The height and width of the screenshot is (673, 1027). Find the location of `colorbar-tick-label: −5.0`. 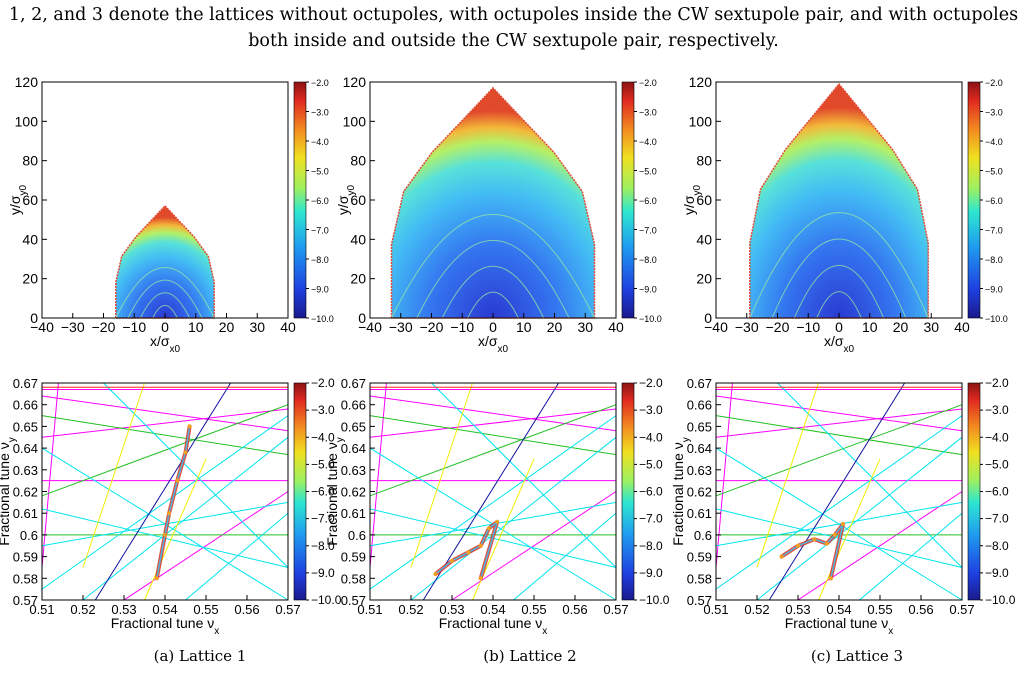

colorbar-tick-label: −5.0 is located at coordinates (320, 172).